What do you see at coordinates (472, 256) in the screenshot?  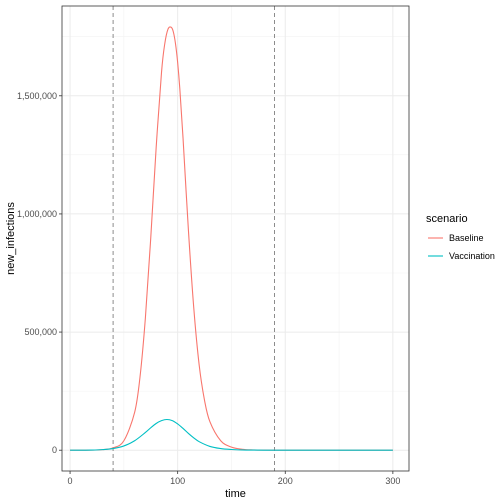 I see `legend-label-vaccination: Vaccination` at bounding box center [472, 256].